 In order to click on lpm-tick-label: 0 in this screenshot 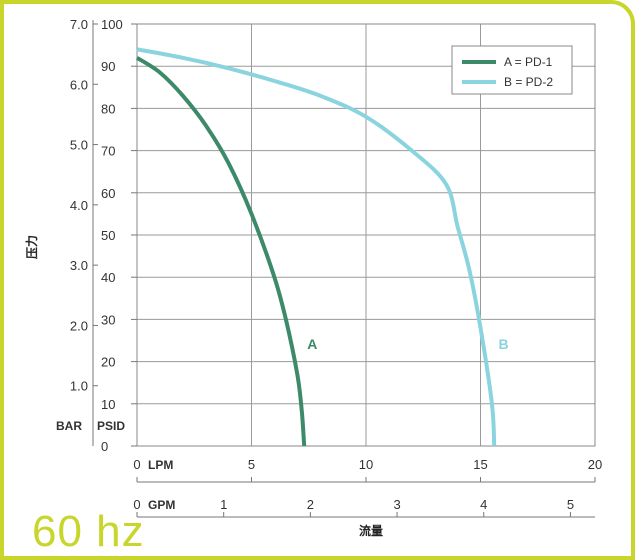, I will do `click(136, 464)`.